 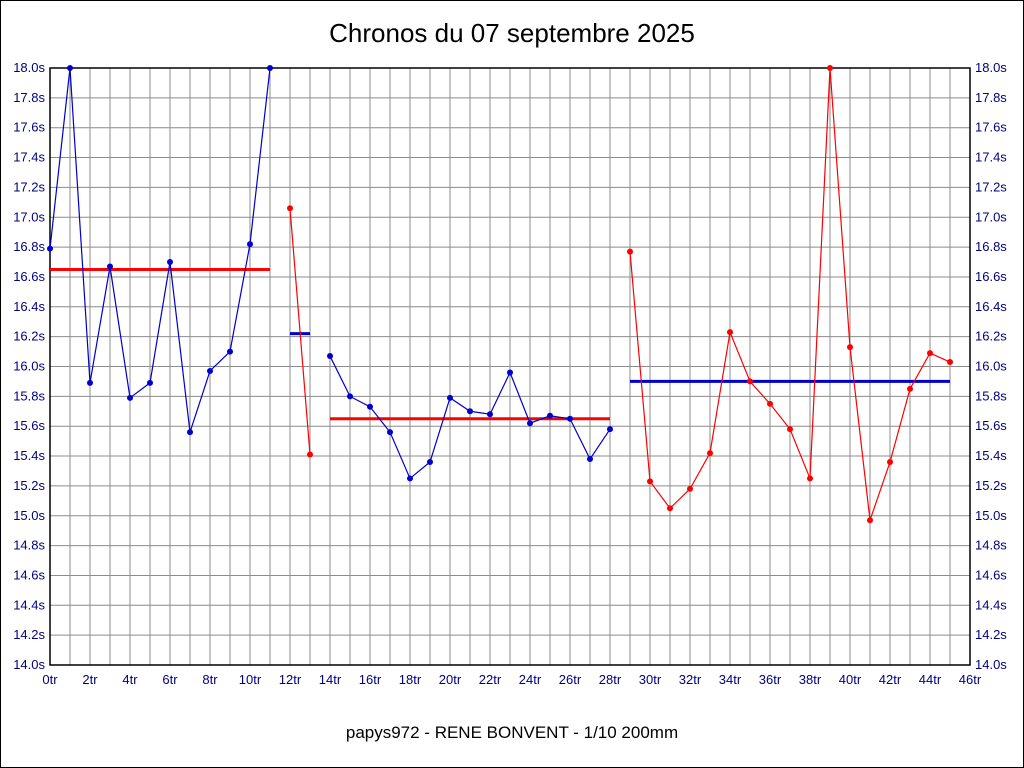 I want to click on x-axis-label: 14tr, so click(x=330, y=679).